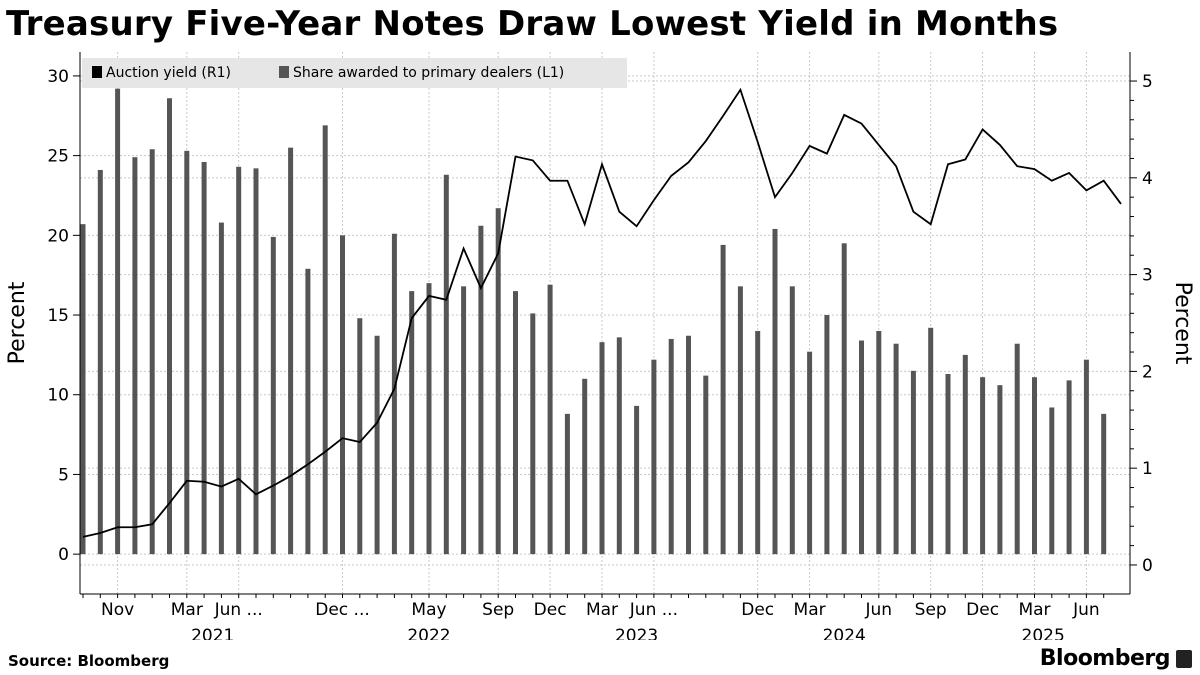 Image resolution: width=1200 pixels, height=675 pixels. What do you see at coordinates (1147, 82) in the screenshot?
I see `right-tick-label: 5` at bounding box center [1147, 82].